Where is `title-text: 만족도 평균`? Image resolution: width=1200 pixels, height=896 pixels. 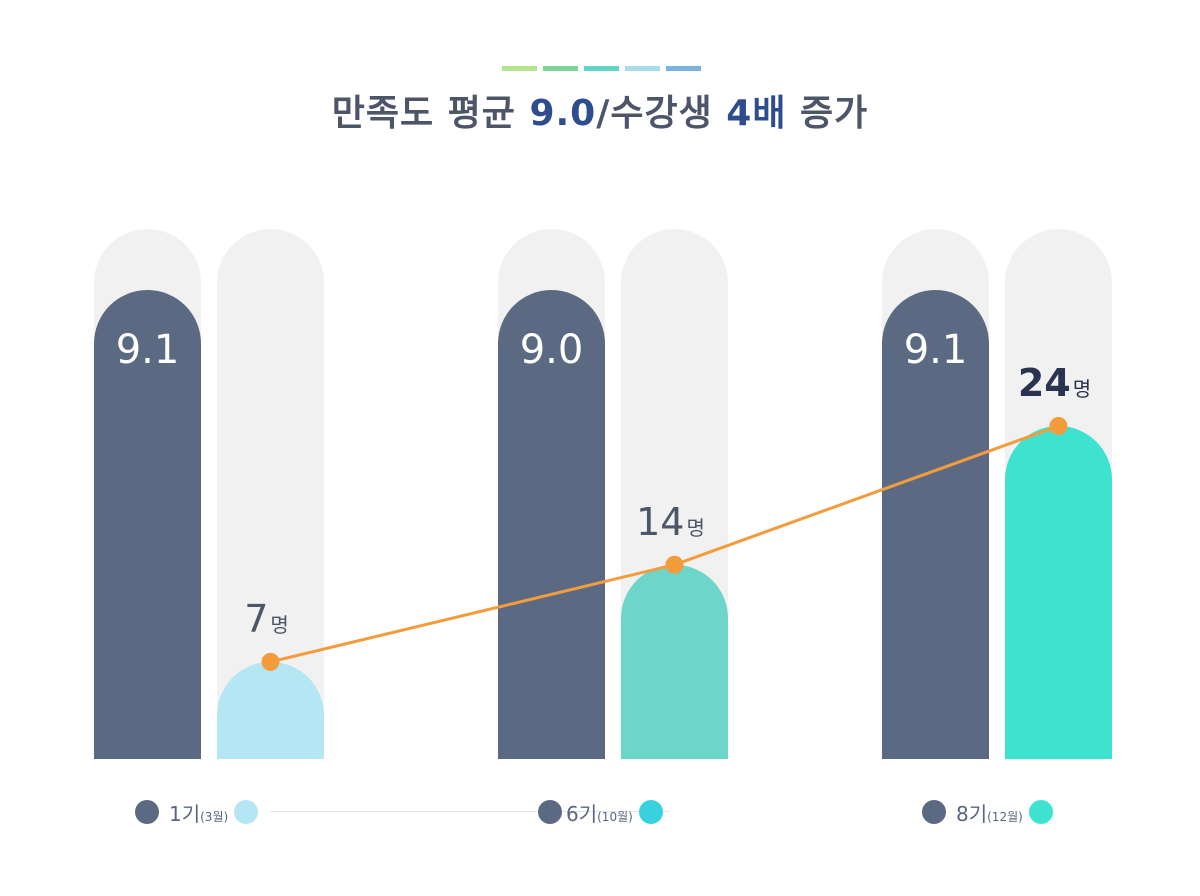
title-text: 만족도 평균 is located at coordinates (430, 113).